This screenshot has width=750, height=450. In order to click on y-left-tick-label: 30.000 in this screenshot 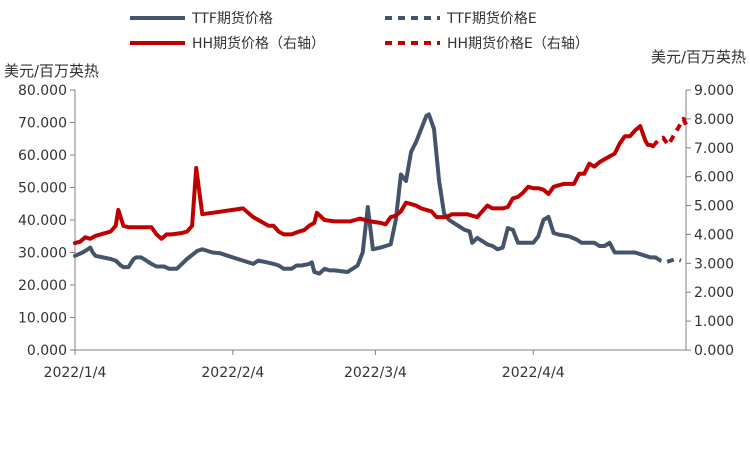, I will do `click(42, 254)`.